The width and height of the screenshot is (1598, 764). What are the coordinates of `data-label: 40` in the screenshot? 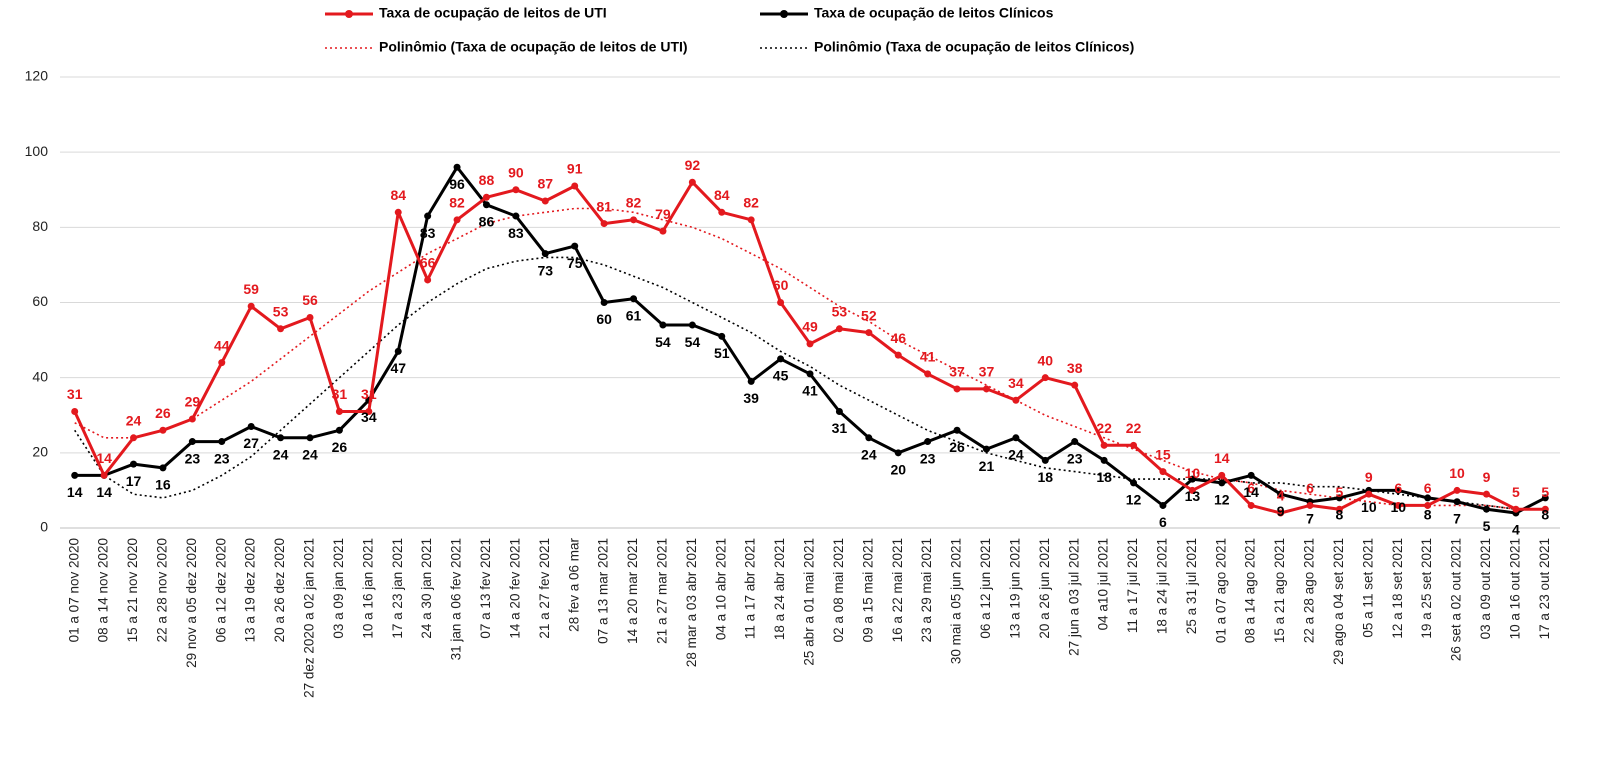 It's located at (1046, 360).